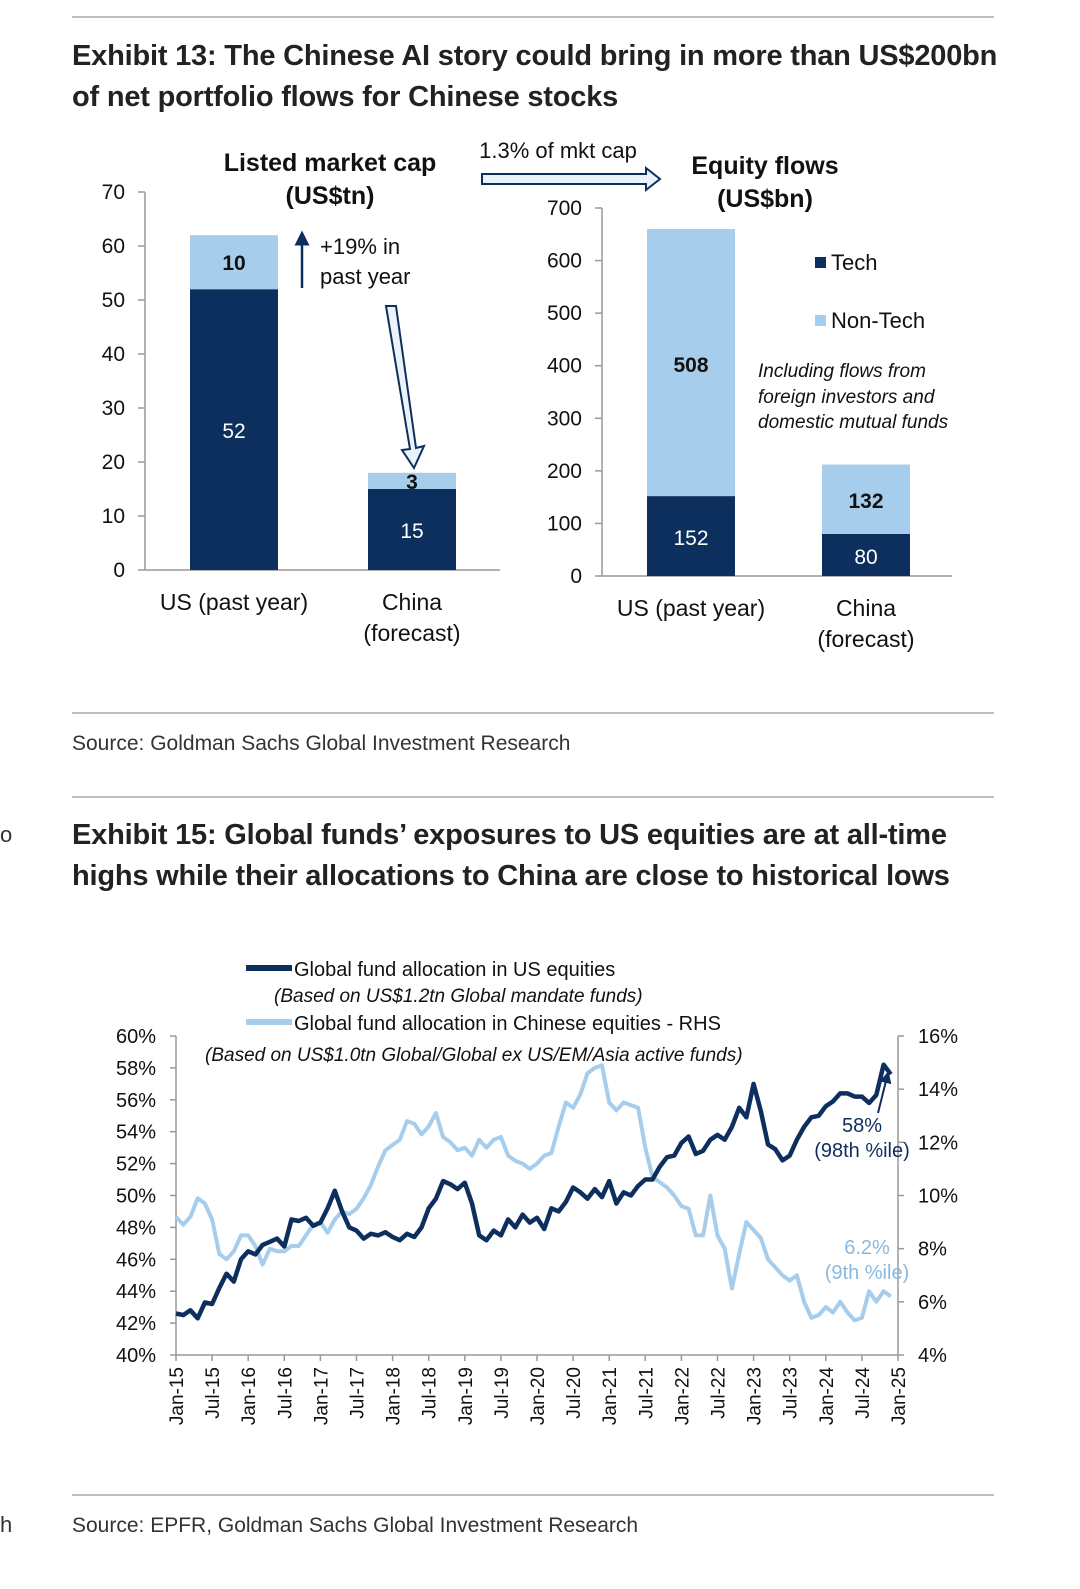  I want to click on left-ytick-label: 54%, so click(136, 1133).